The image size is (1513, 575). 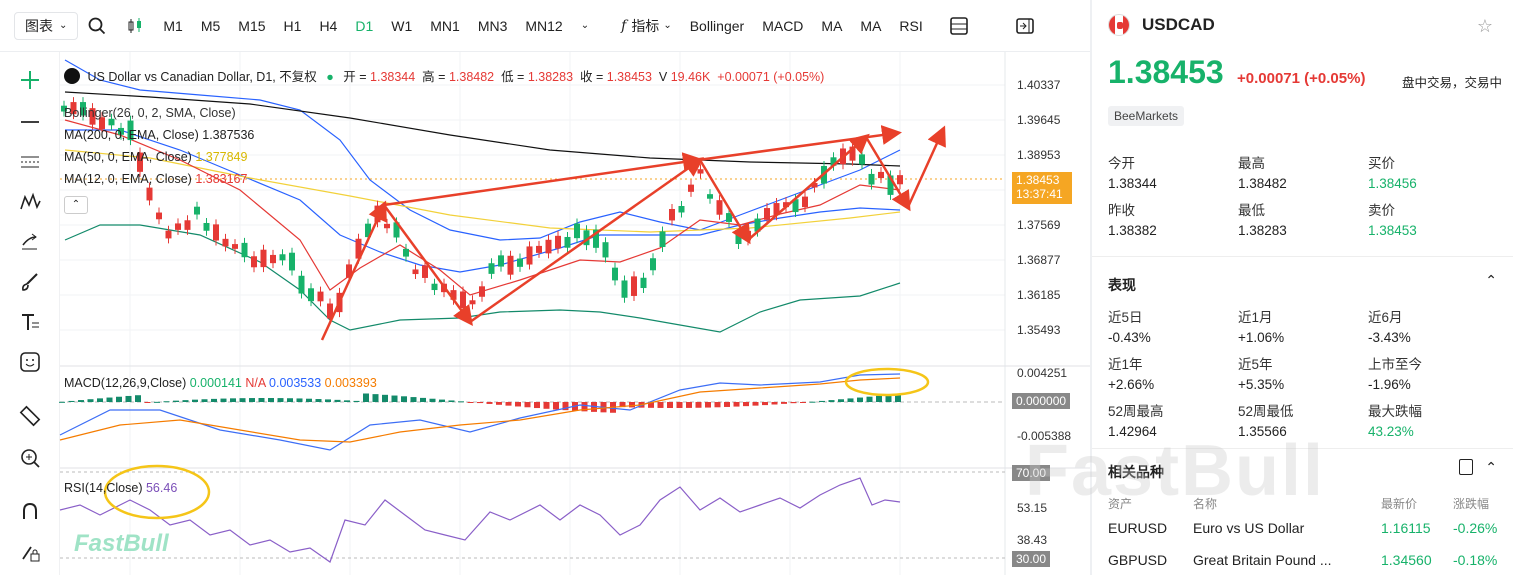 I want to click on brush-icon, so click(x=30, y=282).